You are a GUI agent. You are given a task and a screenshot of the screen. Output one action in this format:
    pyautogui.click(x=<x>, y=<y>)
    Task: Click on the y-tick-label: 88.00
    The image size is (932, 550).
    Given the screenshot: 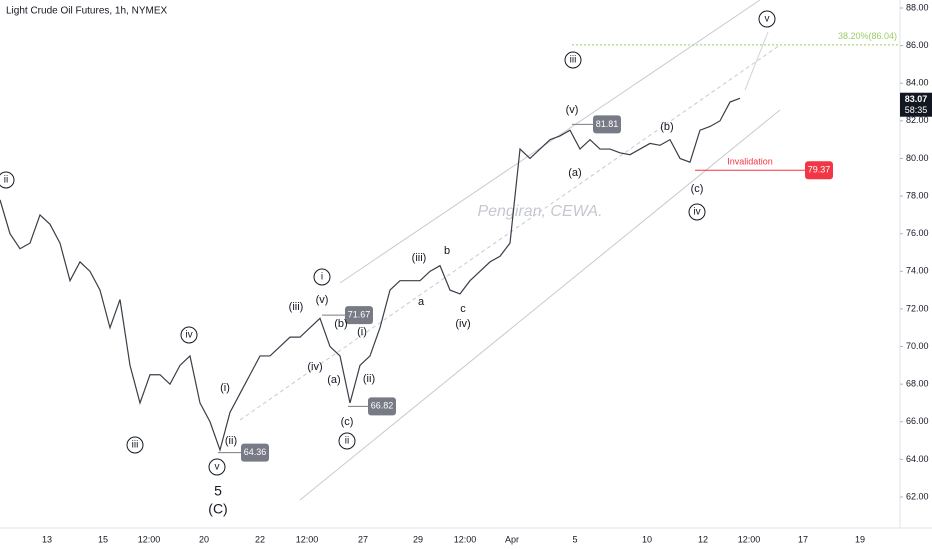 What is the action you would take?
    pyautogui.click(x=917, y=7)
    